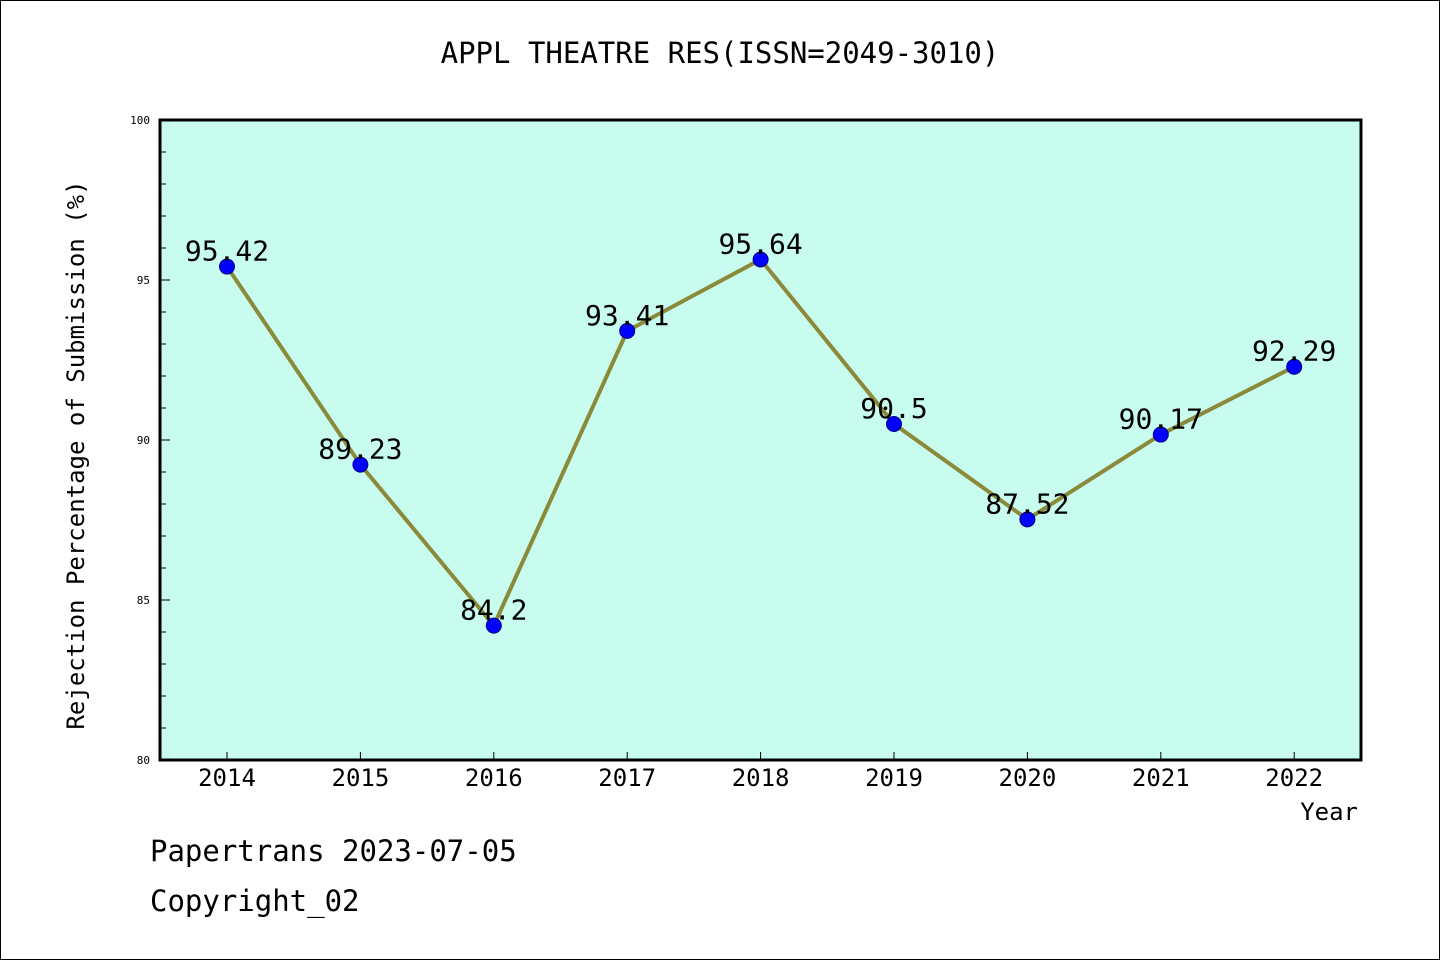  I want to click on x-tick-label: 2014, so click(227, 778).